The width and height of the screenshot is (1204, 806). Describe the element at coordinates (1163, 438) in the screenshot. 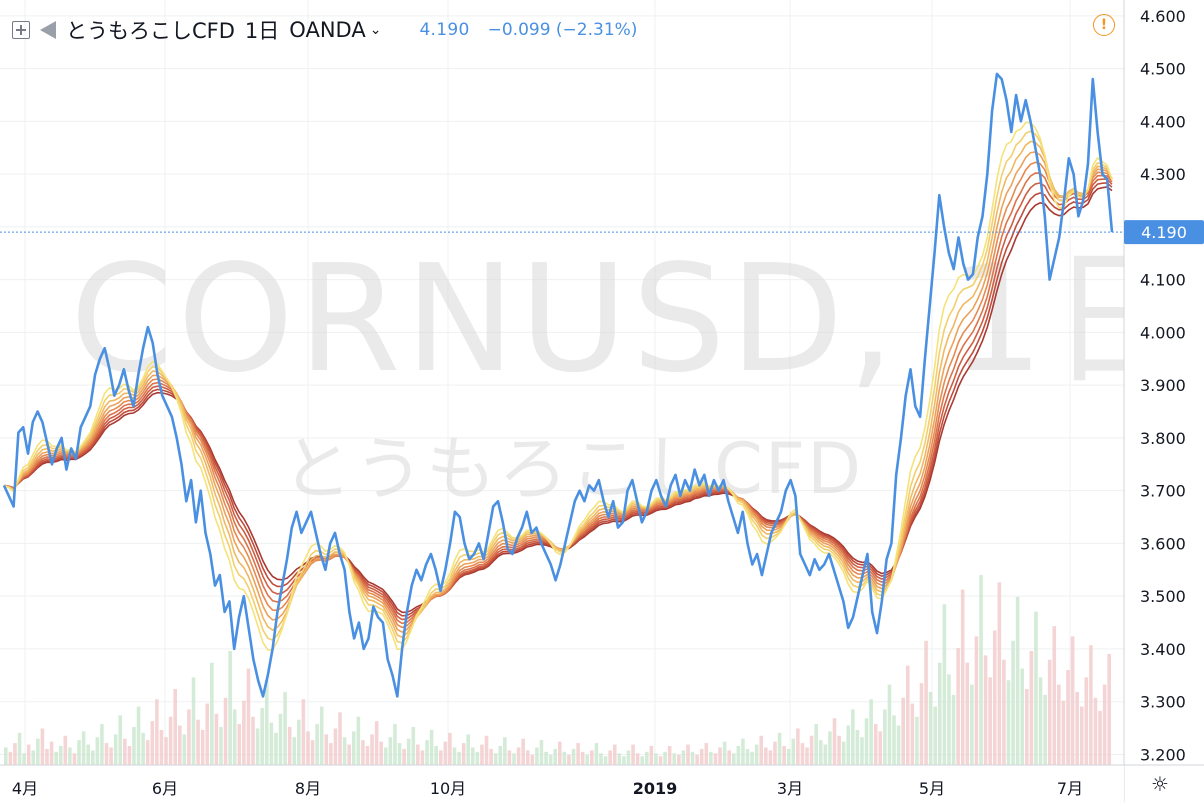

I see `y-tick-label: 3.800` at that location.